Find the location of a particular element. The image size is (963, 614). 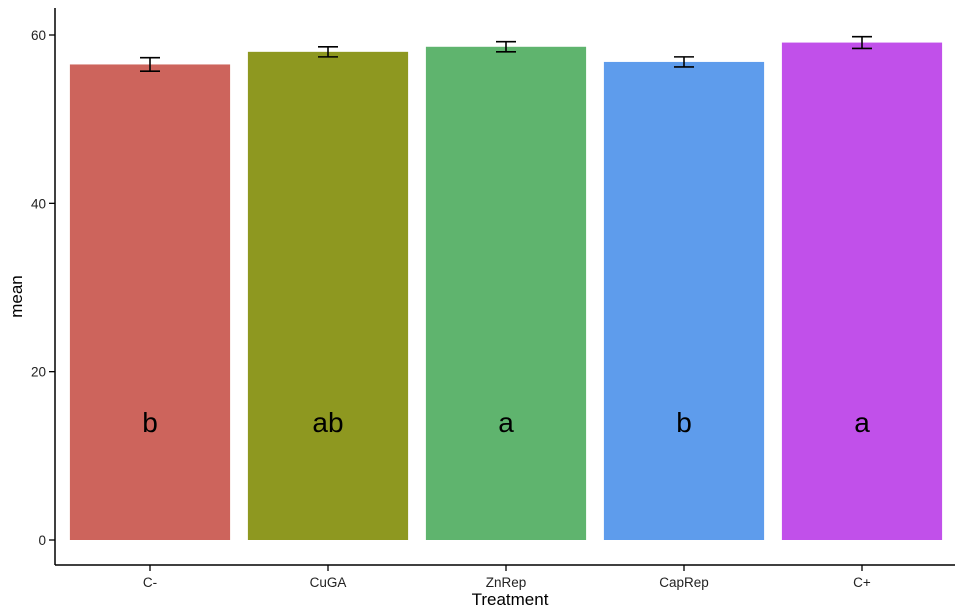

x-ticks-layer: C- CuGA ZnRep CapRep C+ is located at coordinates (507, 577).